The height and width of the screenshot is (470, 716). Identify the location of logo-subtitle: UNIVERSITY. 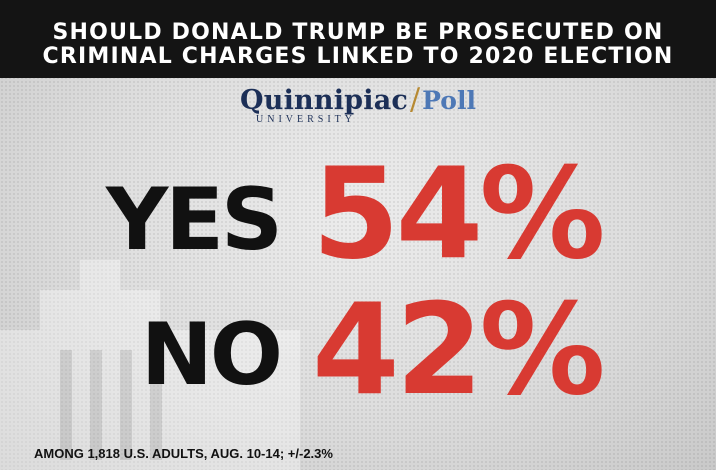
(306, 119).